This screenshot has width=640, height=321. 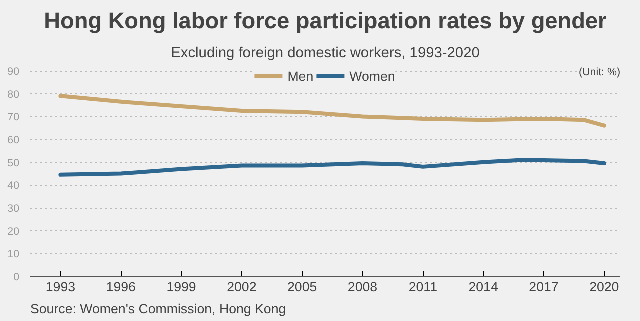 I want to click on y-tick-label: 90, so click(x=14, y=72).